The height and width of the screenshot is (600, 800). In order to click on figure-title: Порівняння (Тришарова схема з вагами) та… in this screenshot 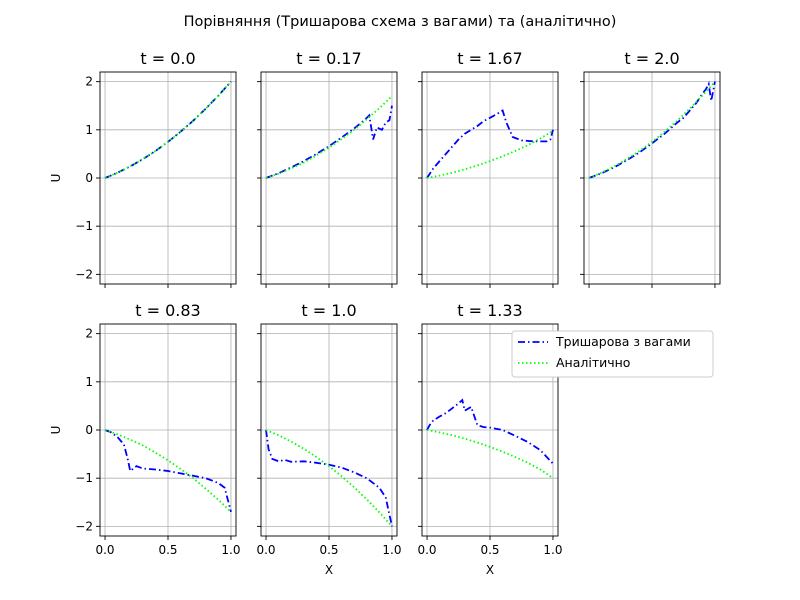, I will do `click(400, 22)`.